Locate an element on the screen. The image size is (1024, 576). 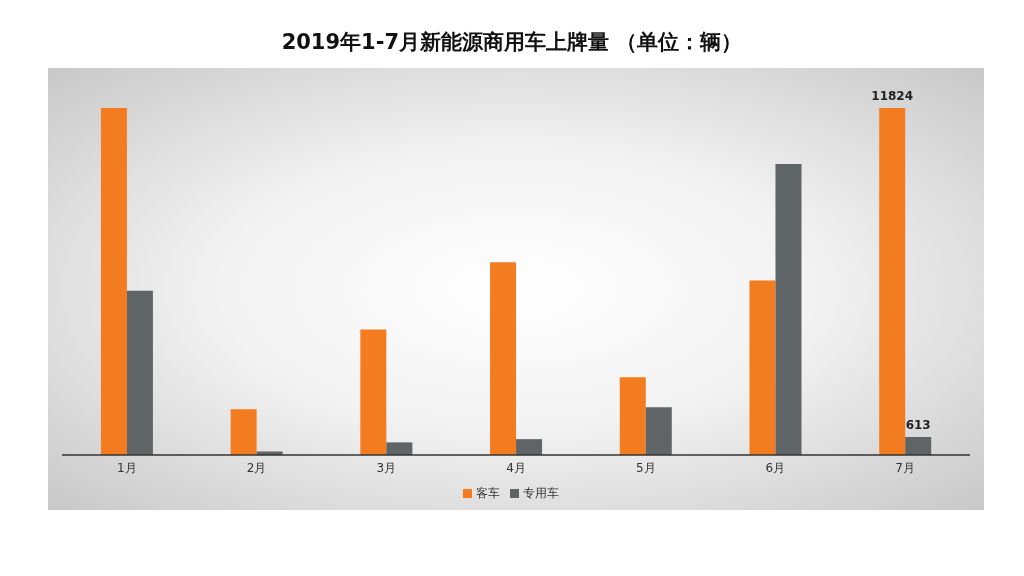
x-tick-label: 7月 is located at coordinates (905, 467).